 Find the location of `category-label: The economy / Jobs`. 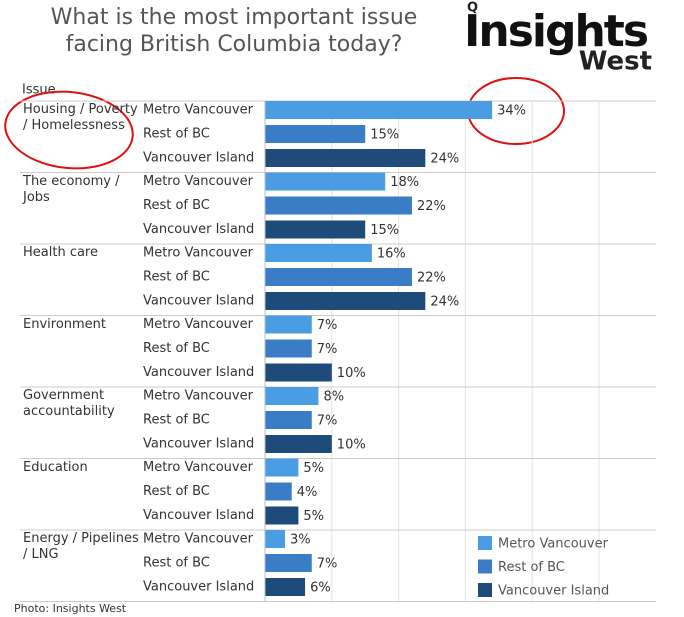

category-label: The economy / Jobs is located at coordinates (71, 189).